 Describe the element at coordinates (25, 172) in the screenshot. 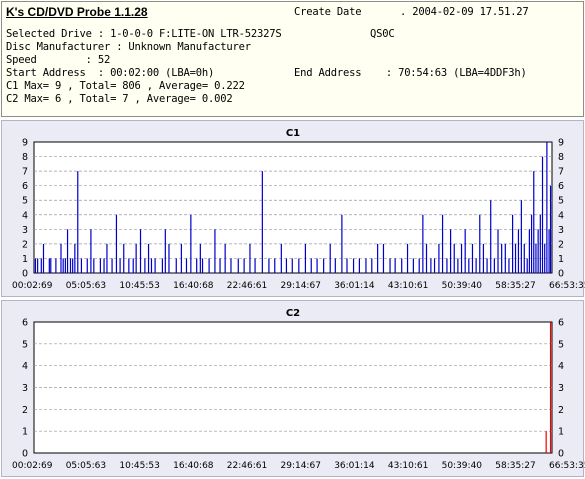

I see `y-tick-label-left: 7` at that location.